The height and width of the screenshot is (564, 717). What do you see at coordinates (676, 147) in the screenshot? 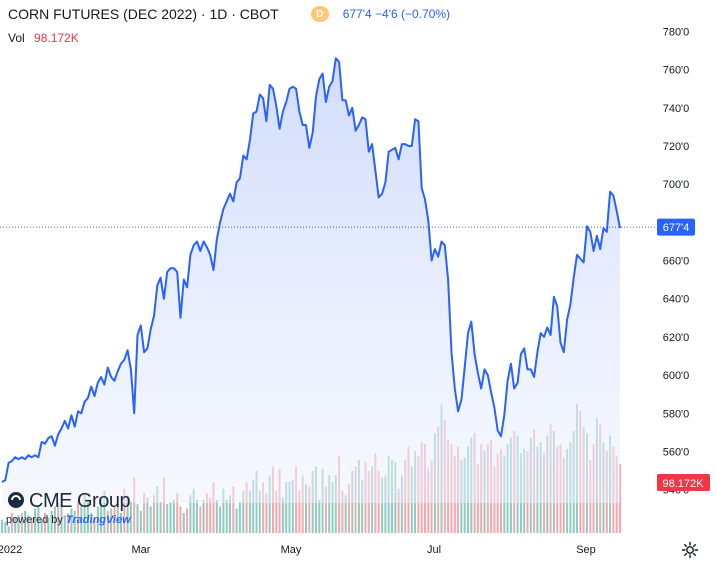
I see `y-tick-label: 720'0` at bounding box center [676, 147].